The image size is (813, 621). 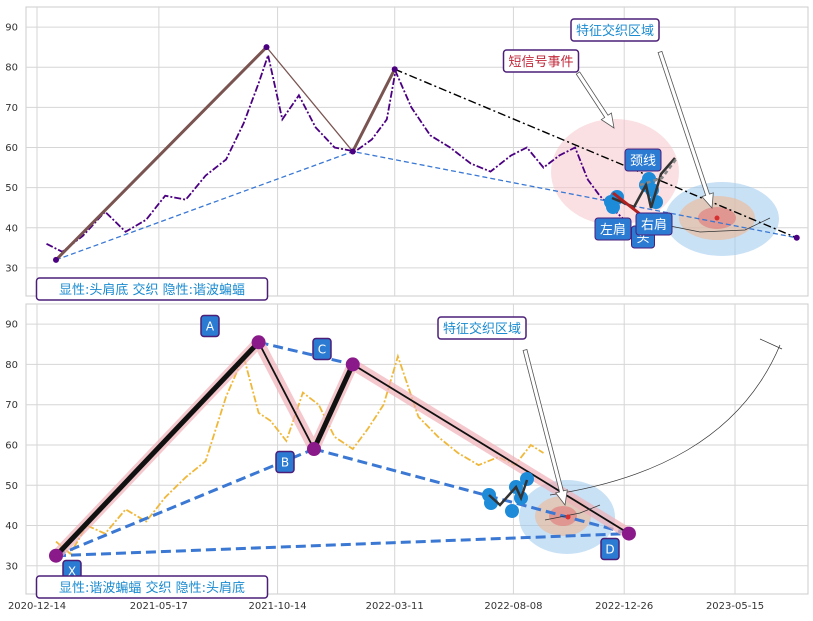 I want to click on c-label: C, so click(x=322, y=350).